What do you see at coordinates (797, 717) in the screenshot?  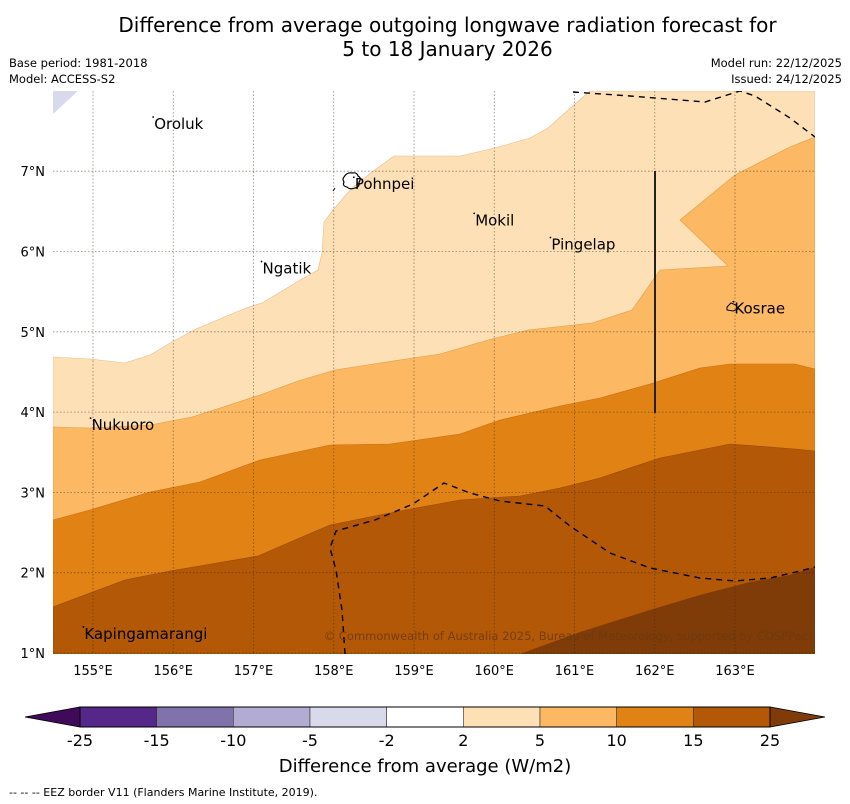 I see `colorbar-over-arrow` at bounding box center [797, 717].